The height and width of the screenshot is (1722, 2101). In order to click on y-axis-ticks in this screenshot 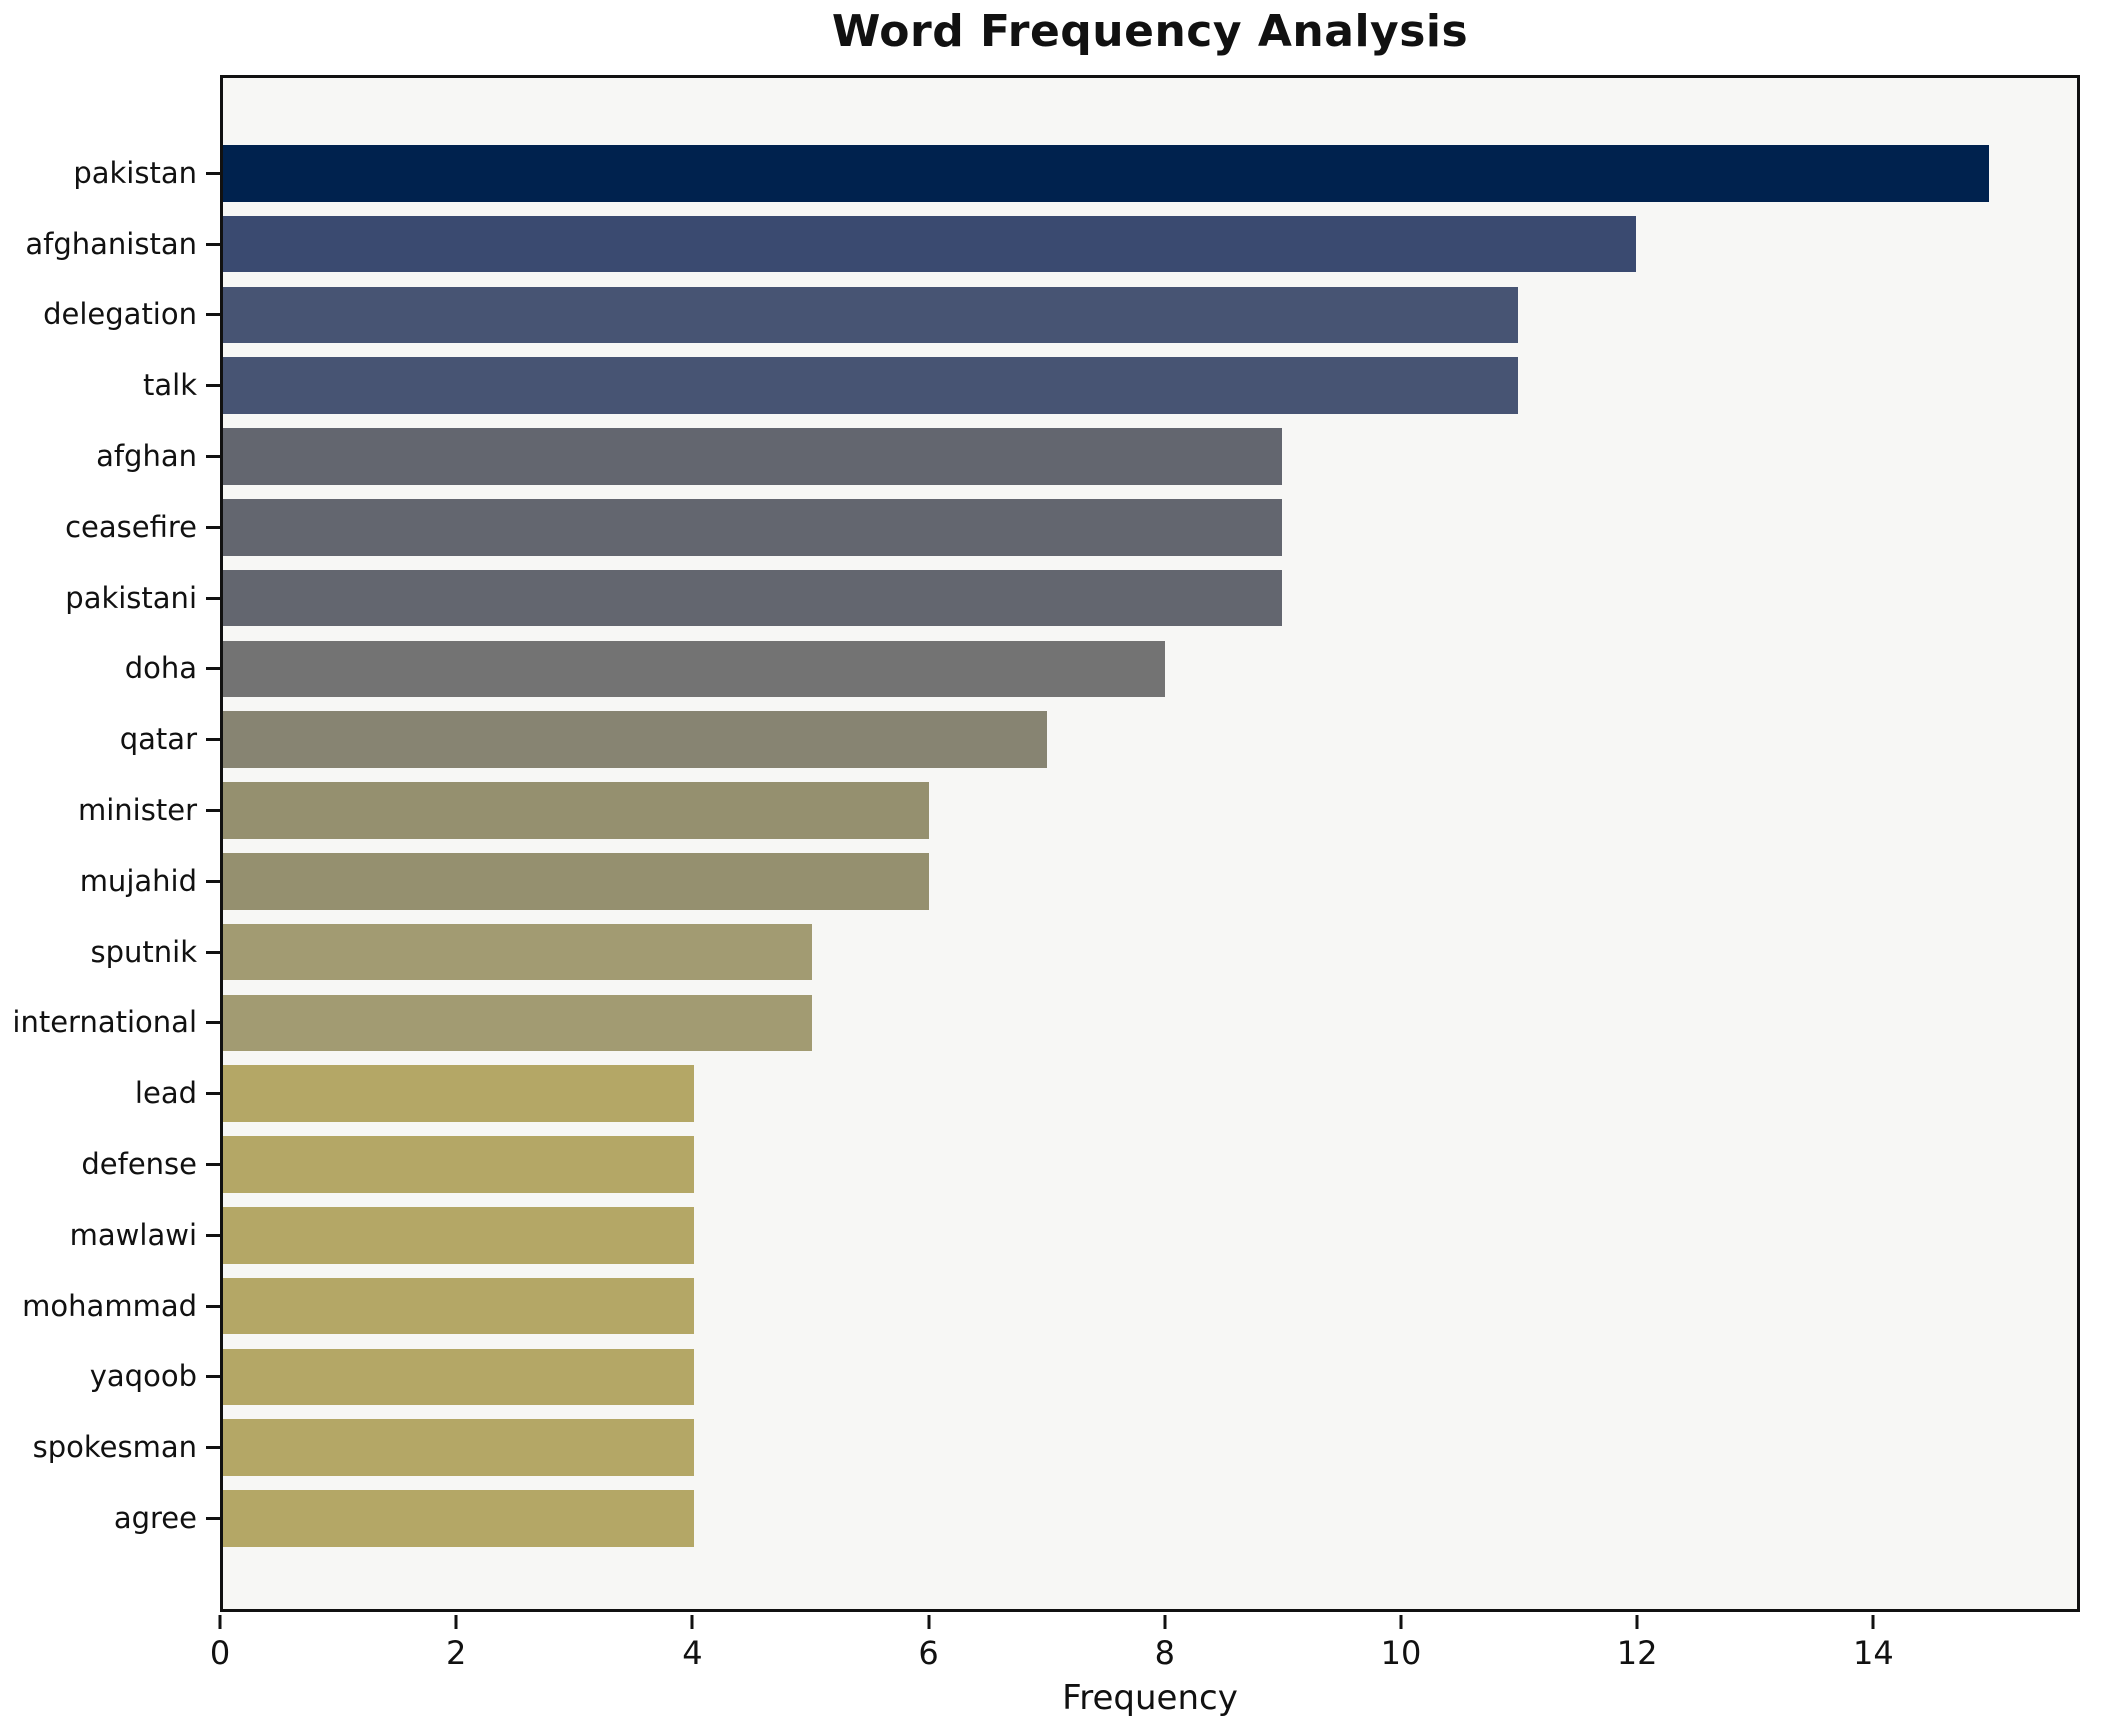, I will do `click(213, 846)`.